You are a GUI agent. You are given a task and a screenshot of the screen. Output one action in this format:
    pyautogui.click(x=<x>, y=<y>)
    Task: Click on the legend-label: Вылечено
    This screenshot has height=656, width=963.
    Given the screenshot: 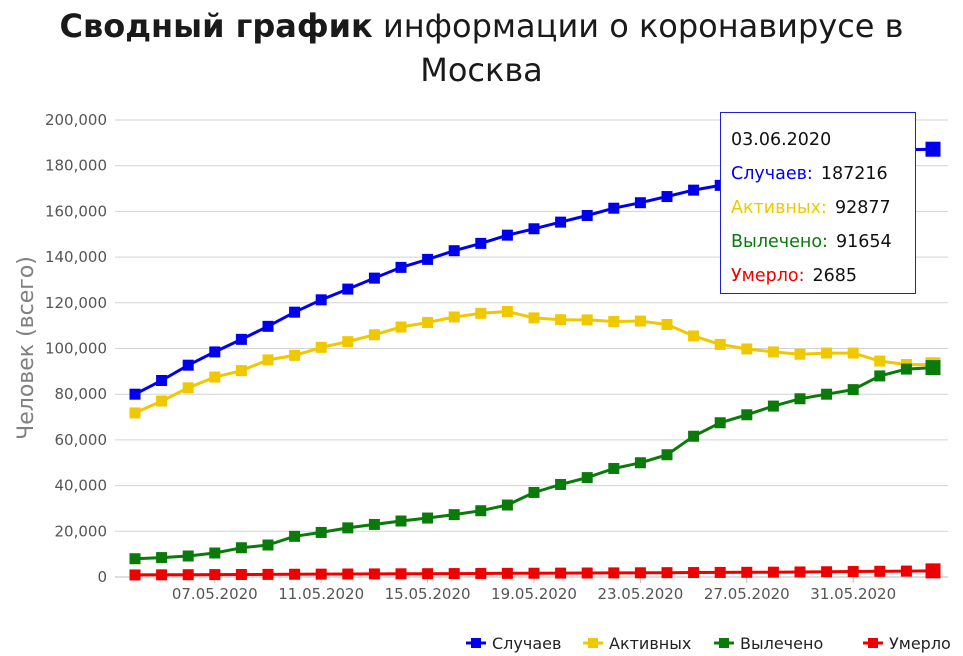 What is the action you would take?
    pyautogui.click(x=781, y=643)
    